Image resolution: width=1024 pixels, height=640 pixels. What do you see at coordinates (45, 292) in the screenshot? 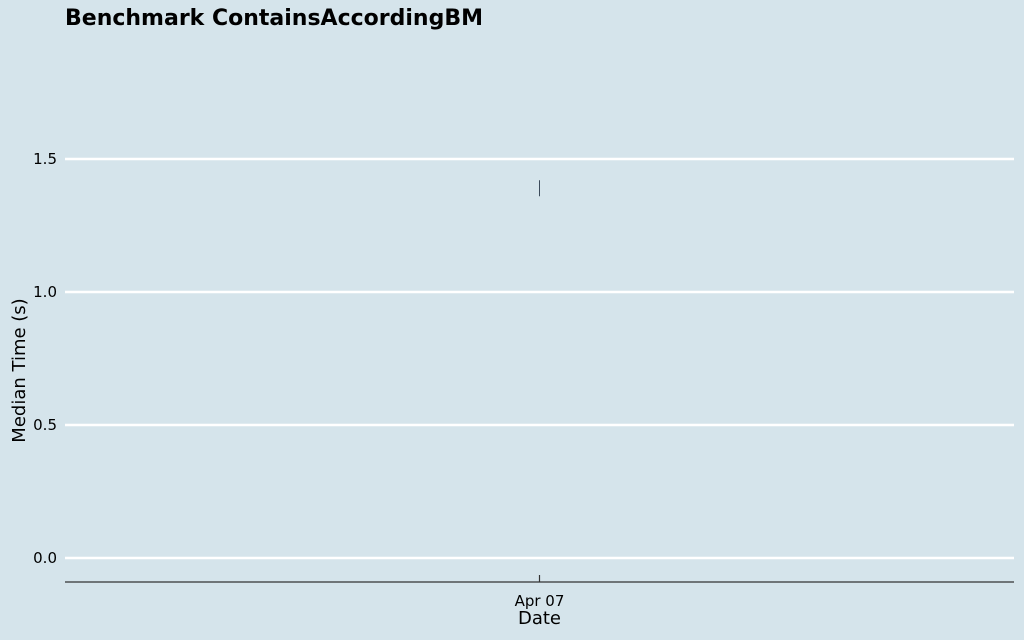
I see `y-tick-label: 1.0` at bounding box center [45, 292].